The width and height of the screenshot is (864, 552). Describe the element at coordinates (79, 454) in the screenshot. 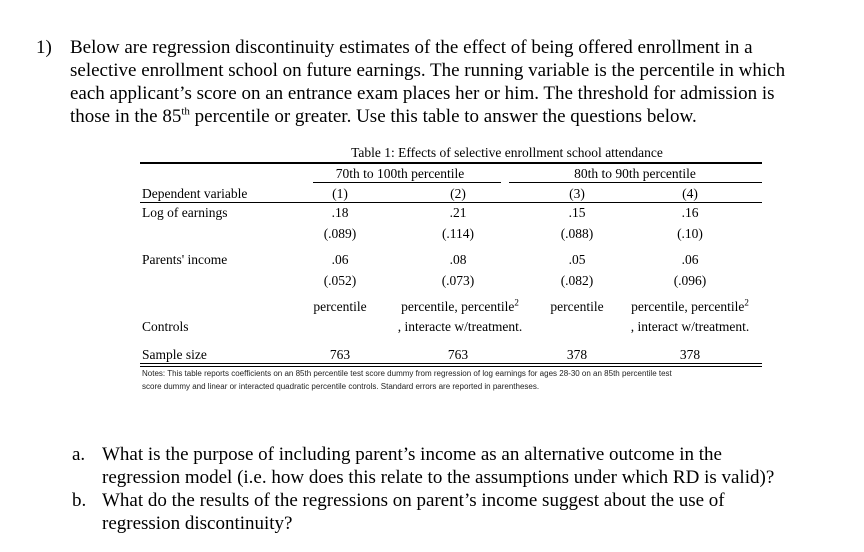

I see `subquestion-letter: a.` at that location.